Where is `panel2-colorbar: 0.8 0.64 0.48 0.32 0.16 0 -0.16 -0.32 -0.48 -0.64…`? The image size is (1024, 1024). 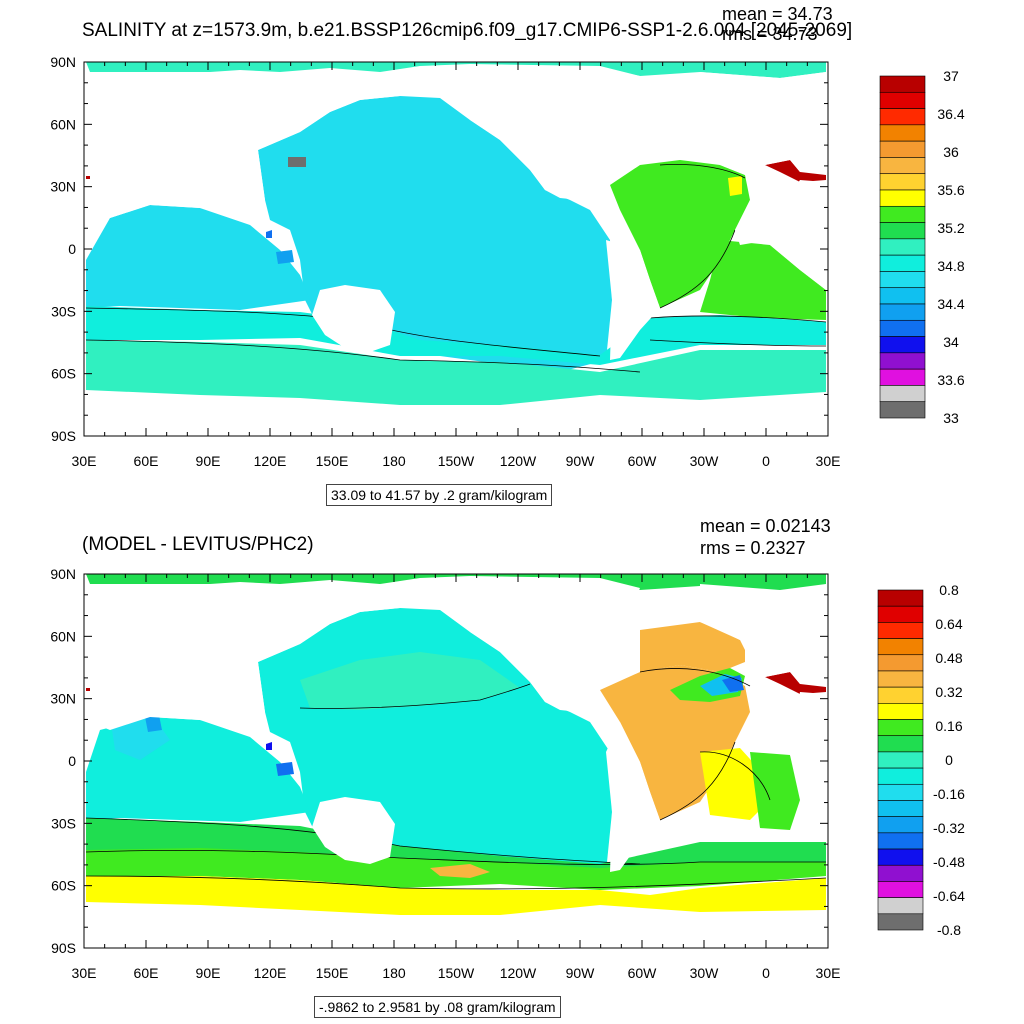 panel2-colorbar: 0.8 0.64 0.48 0.32 0.16 0 -0.16 -0.32 -0.48 -0.64… is located at coordinates (921, 760).